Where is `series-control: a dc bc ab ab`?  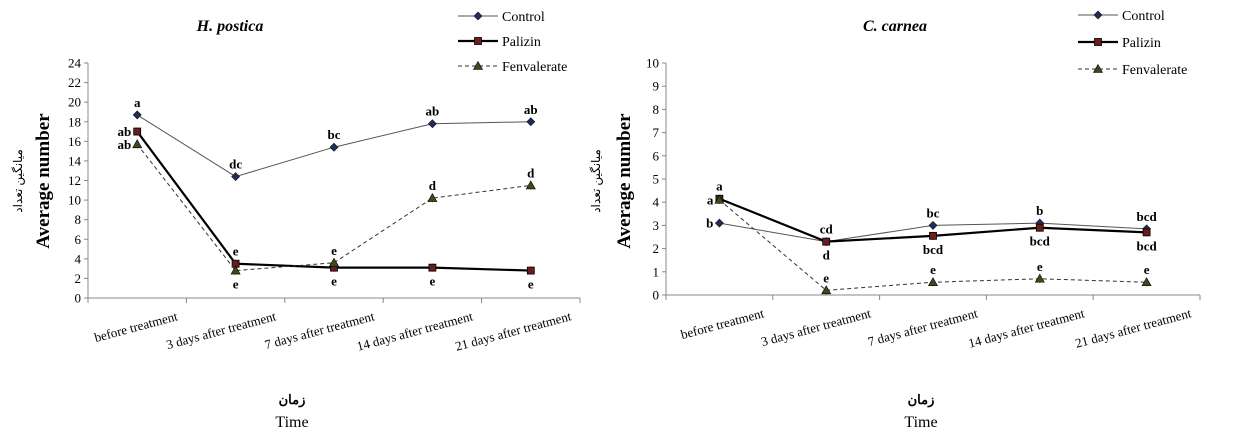 series-control: a dc bc ab ab is located at coordinates (335, 138).